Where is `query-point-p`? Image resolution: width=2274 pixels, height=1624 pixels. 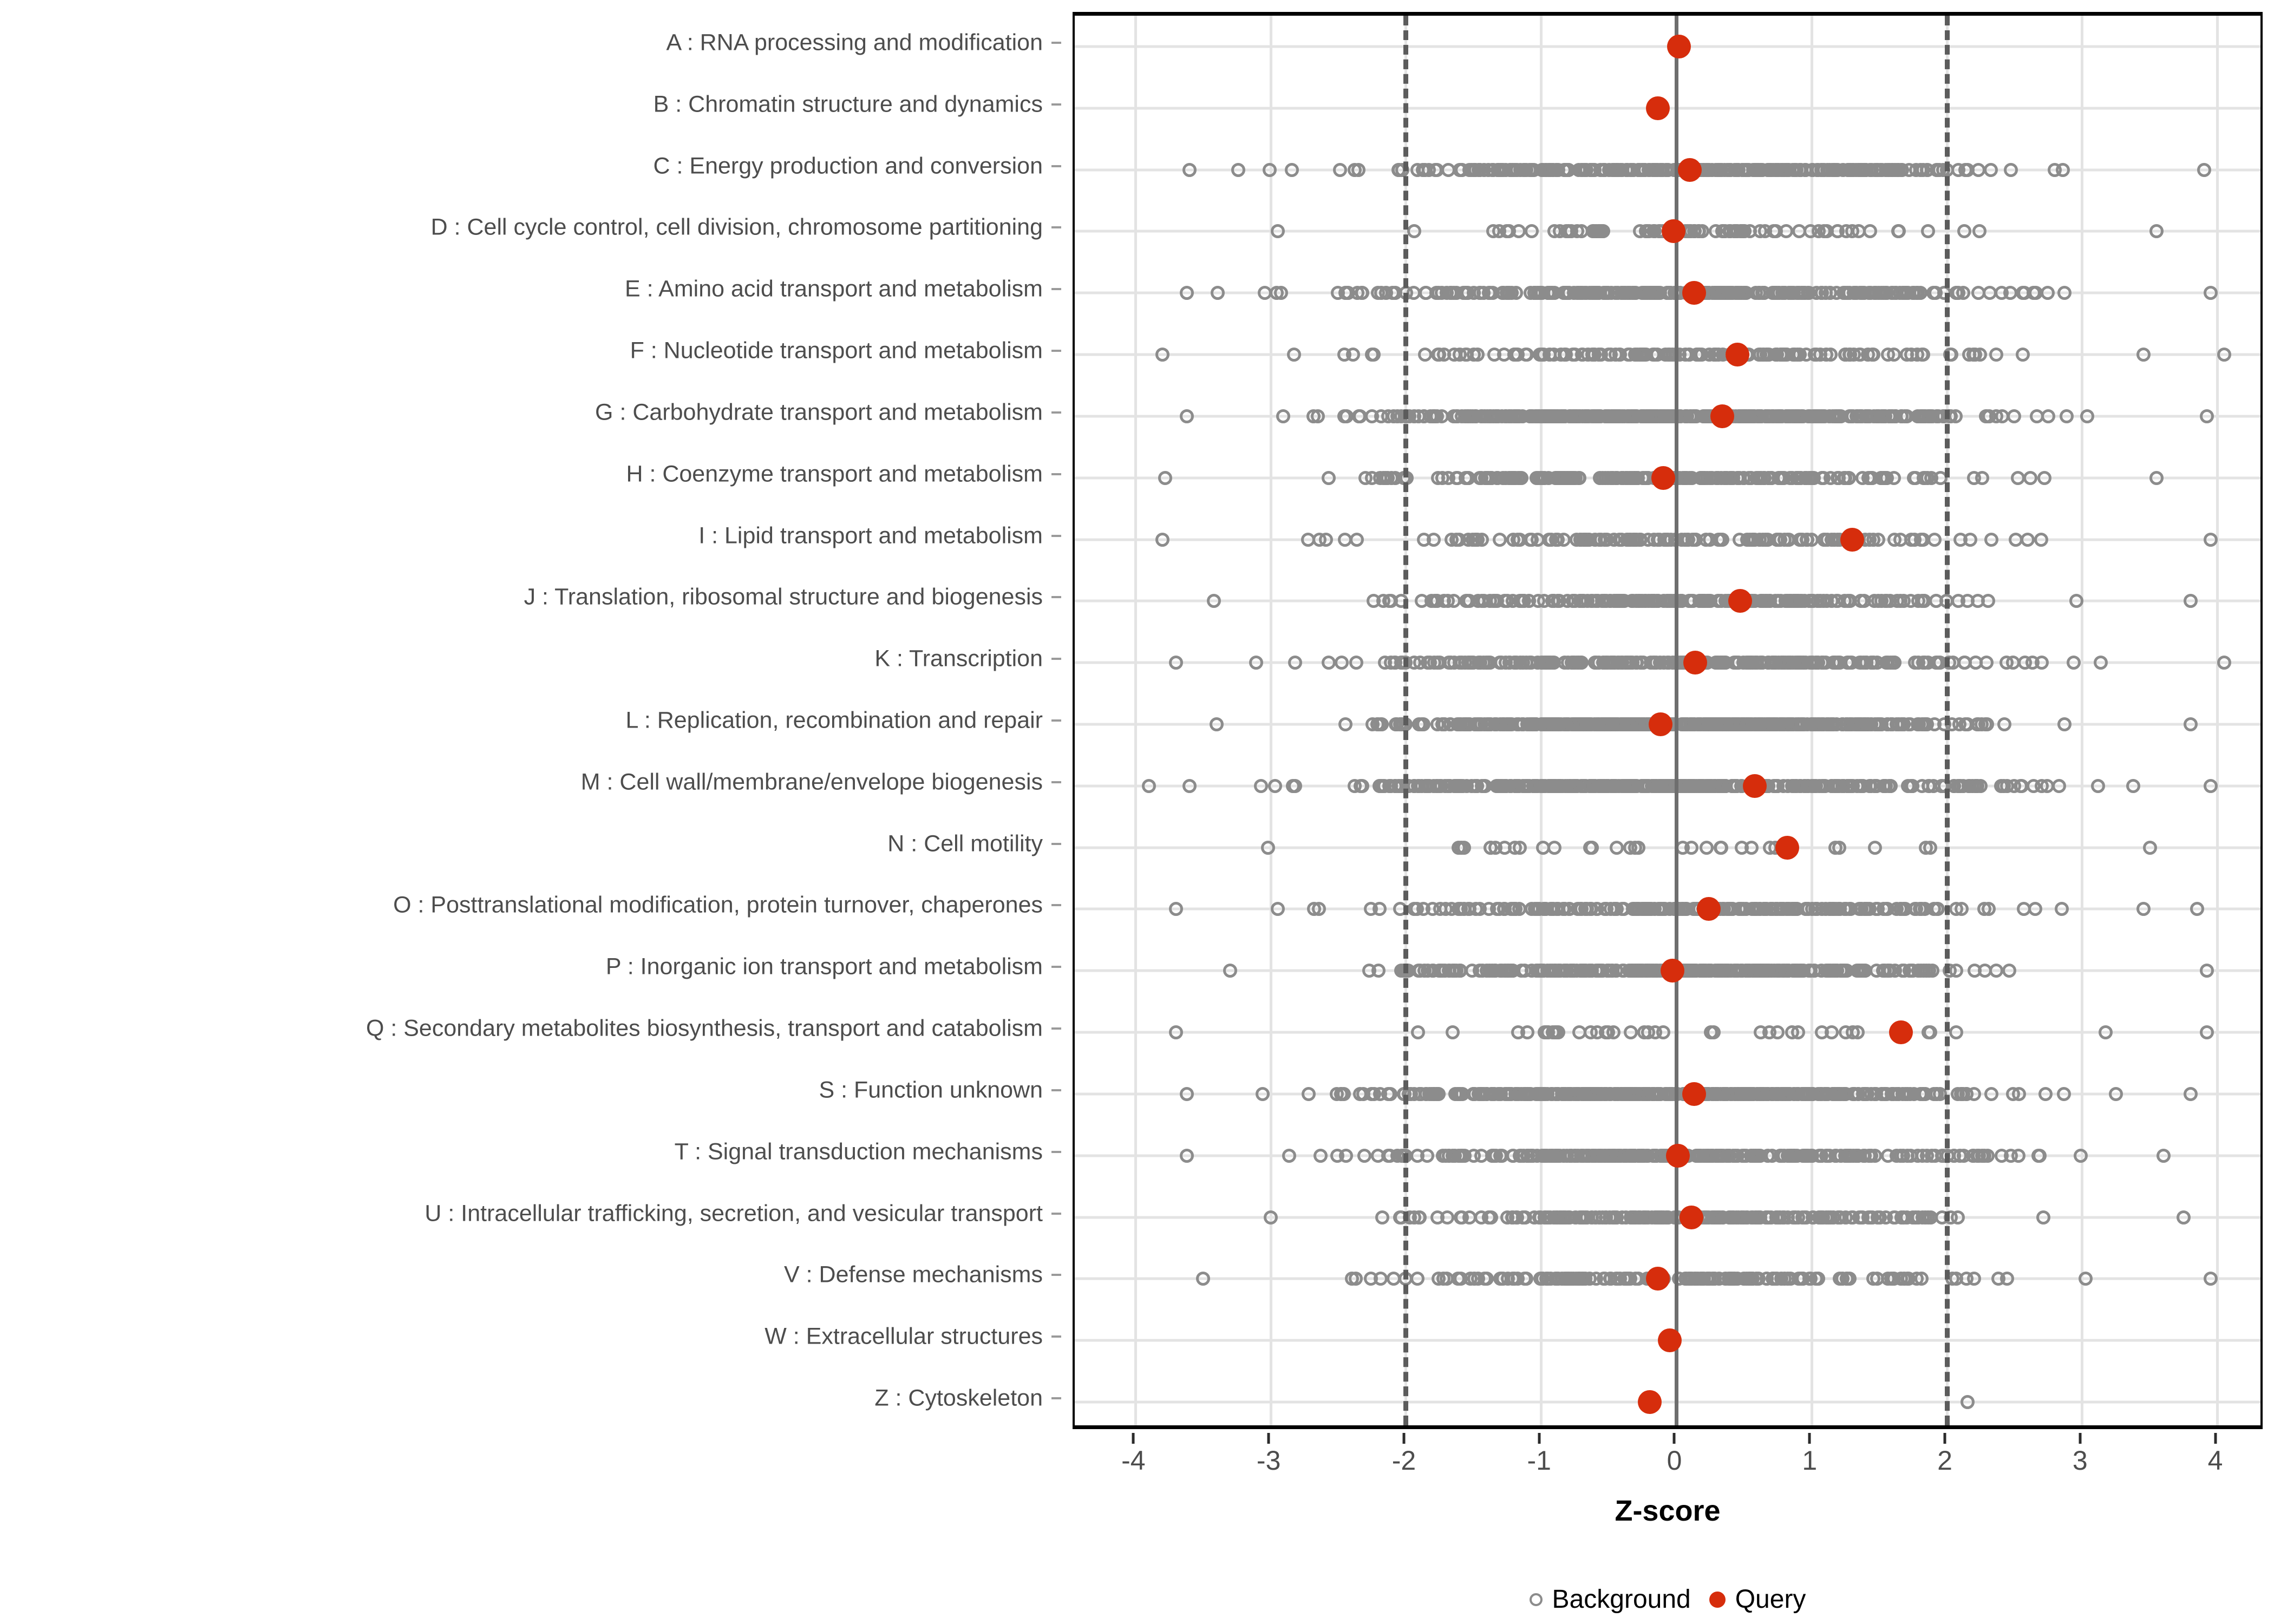
query-point-p is located at coordinates (1672, 971).